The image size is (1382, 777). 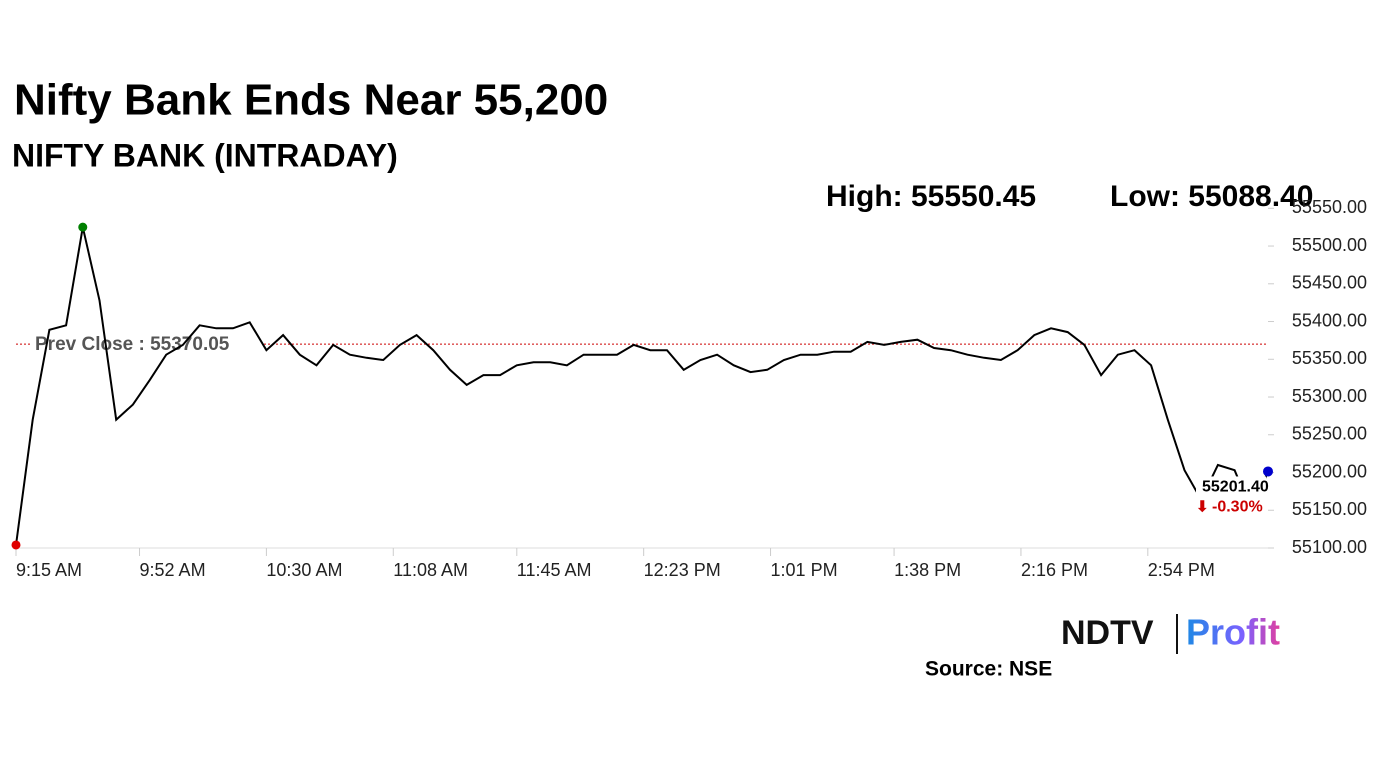 What do you see at coordinates (1329, 358) in the screenshot?
I see `y-tick-label: 55350.00` at bounding box center [1329, 358].